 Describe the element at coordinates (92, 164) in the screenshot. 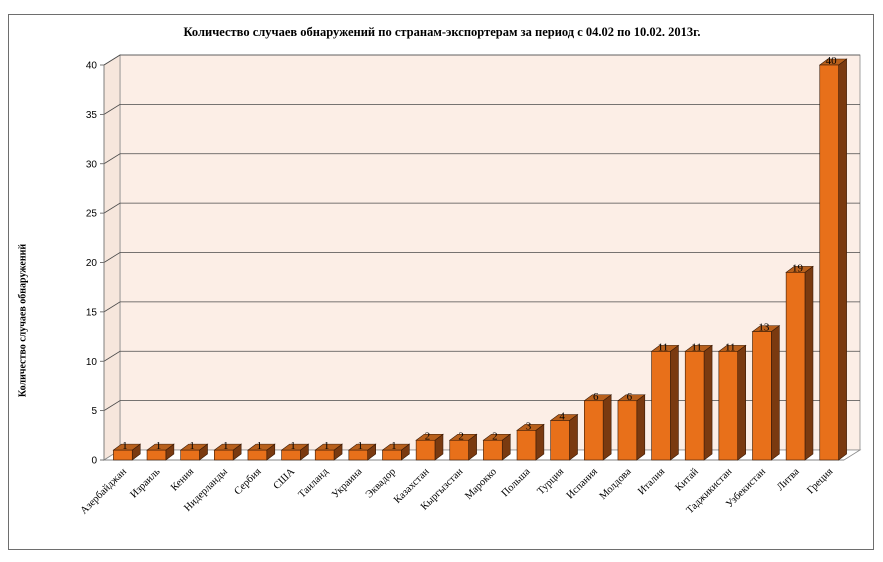

I see `y-tick-label: 30` at that location.